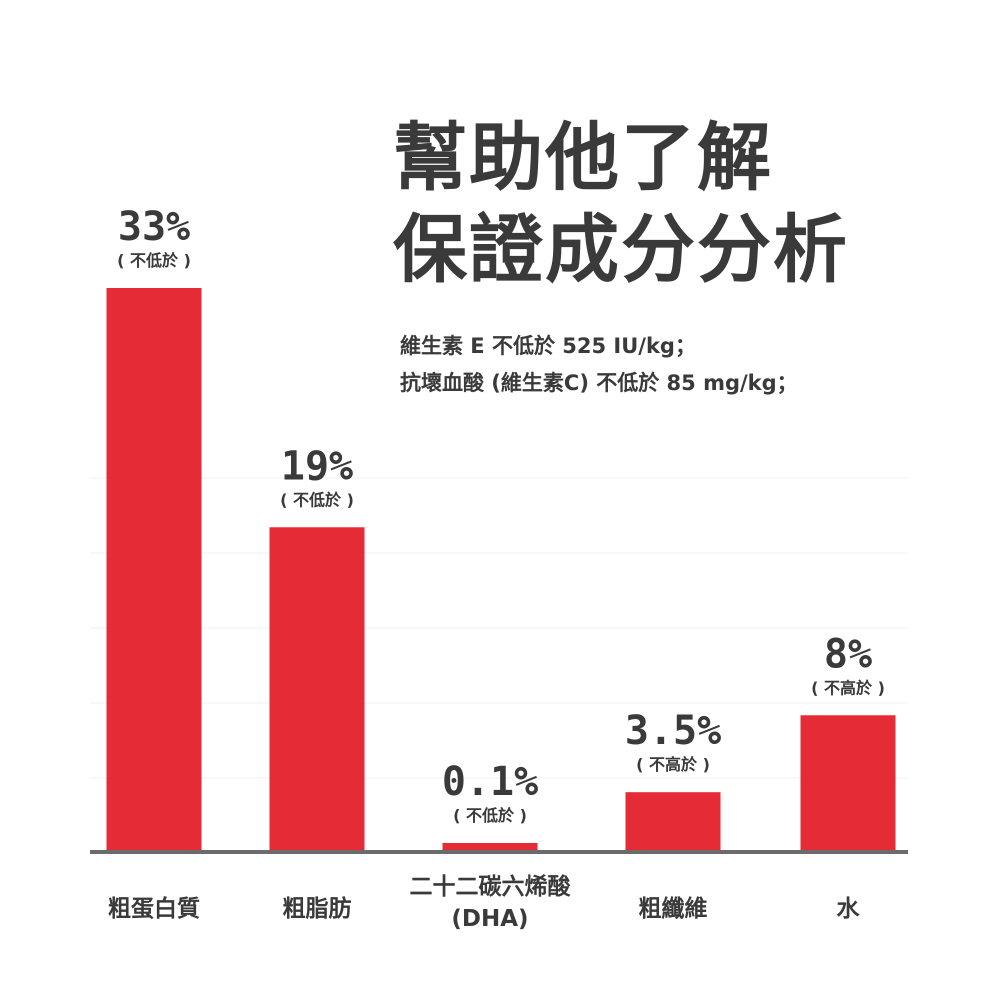 This screenshot has height=1000, width=1000. Describe the element at coordinates (673, 908) in the screenshot. I see `category-label: 粗纖維` at that location.